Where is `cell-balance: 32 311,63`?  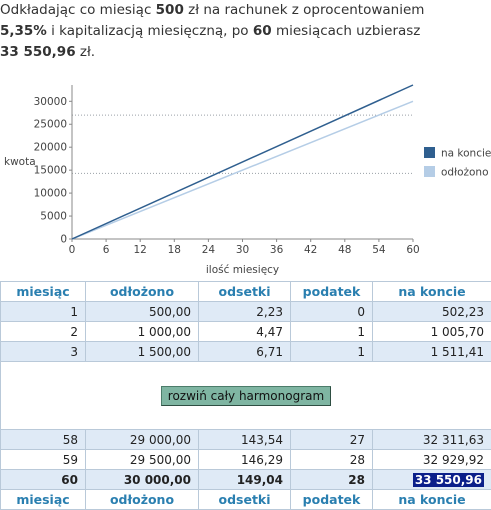
cell-balance: 32 311,63 is located at coordinates (432, 440).